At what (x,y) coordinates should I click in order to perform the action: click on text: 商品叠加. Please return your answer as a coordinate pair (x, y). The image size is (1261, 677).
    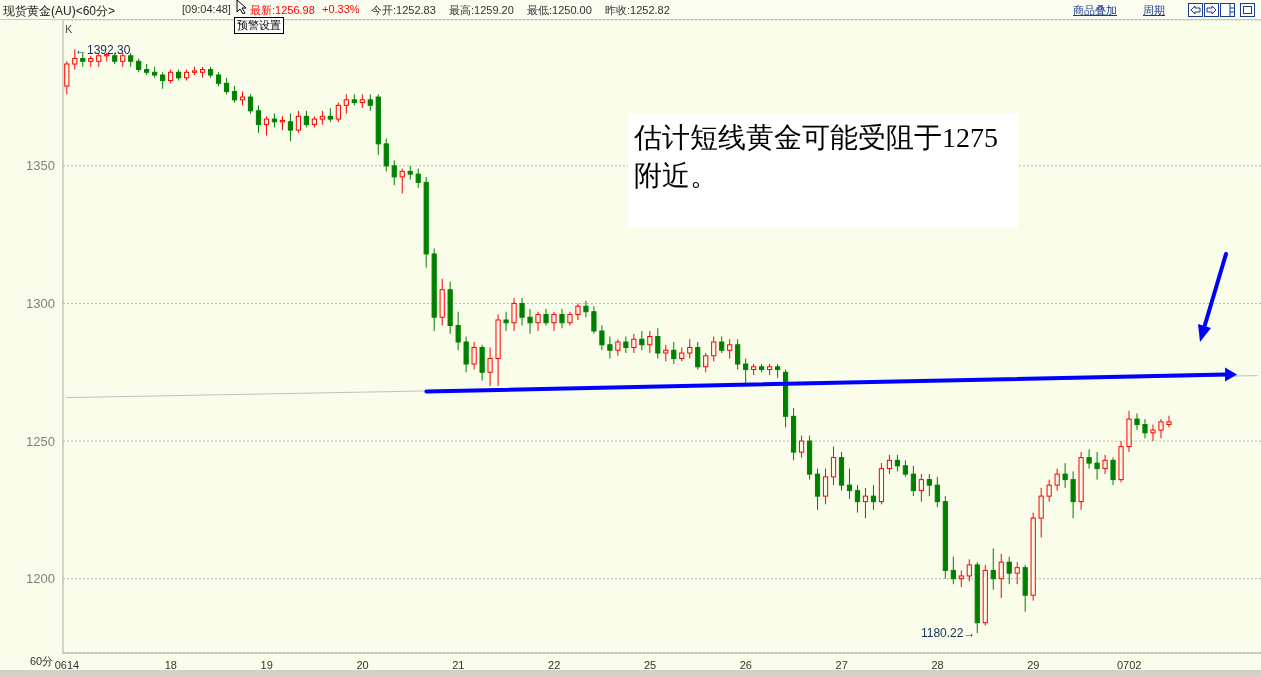
    Looking at the image, I should click on (1095, 10).